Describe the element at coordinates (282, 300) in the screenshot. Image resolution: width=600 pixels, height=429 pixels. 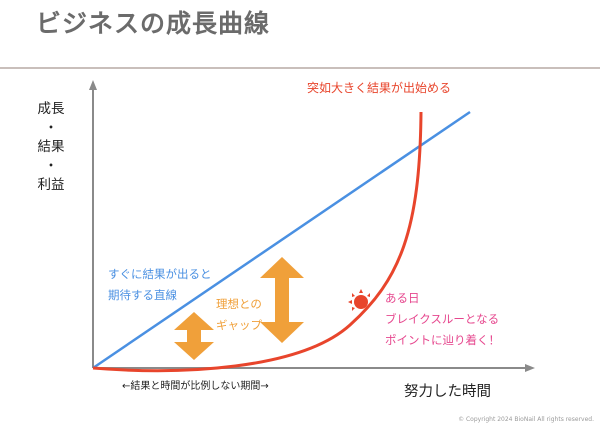
I see `gap-arrow-large-icon` at that location.